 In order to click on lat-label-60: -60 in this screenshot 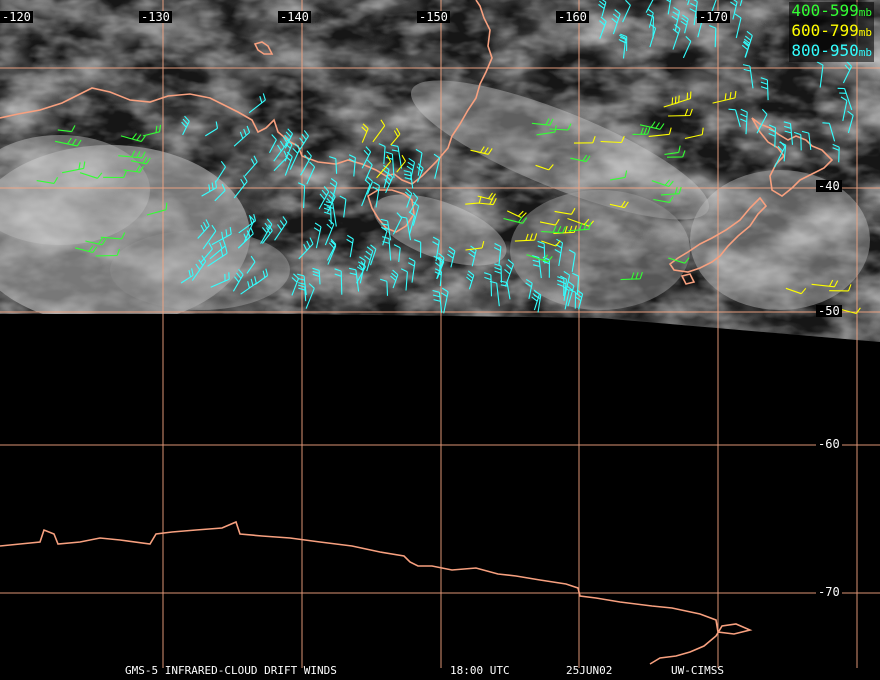, I will do `click(829, 444)`.